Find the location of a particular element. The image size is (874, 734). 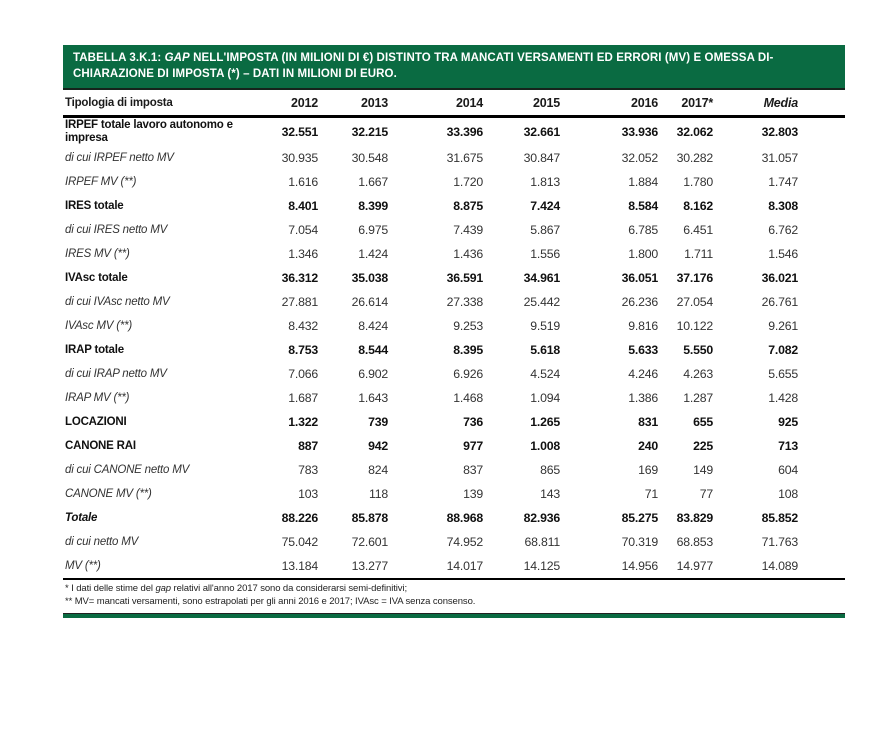

row-label: IRAP totale is located at coordinates (94, 349).